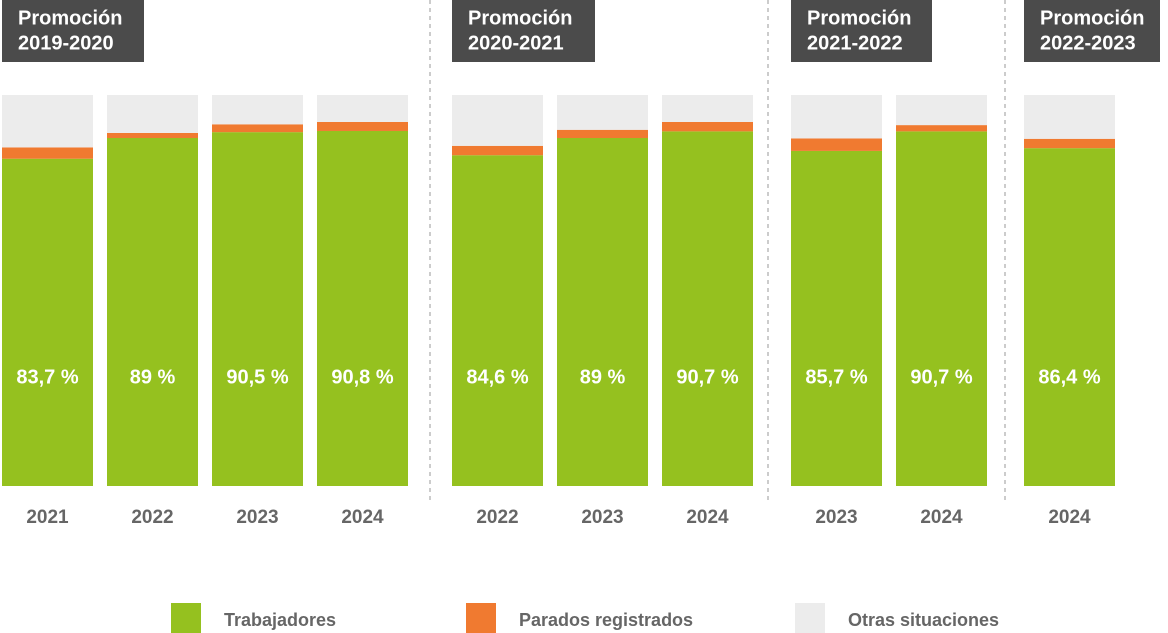 The image size is (1168, 633). What do you see at coordinates (516, 43) in the screenshot?
I see `group-title: 2020-2021` at bounding box center [516, 43].